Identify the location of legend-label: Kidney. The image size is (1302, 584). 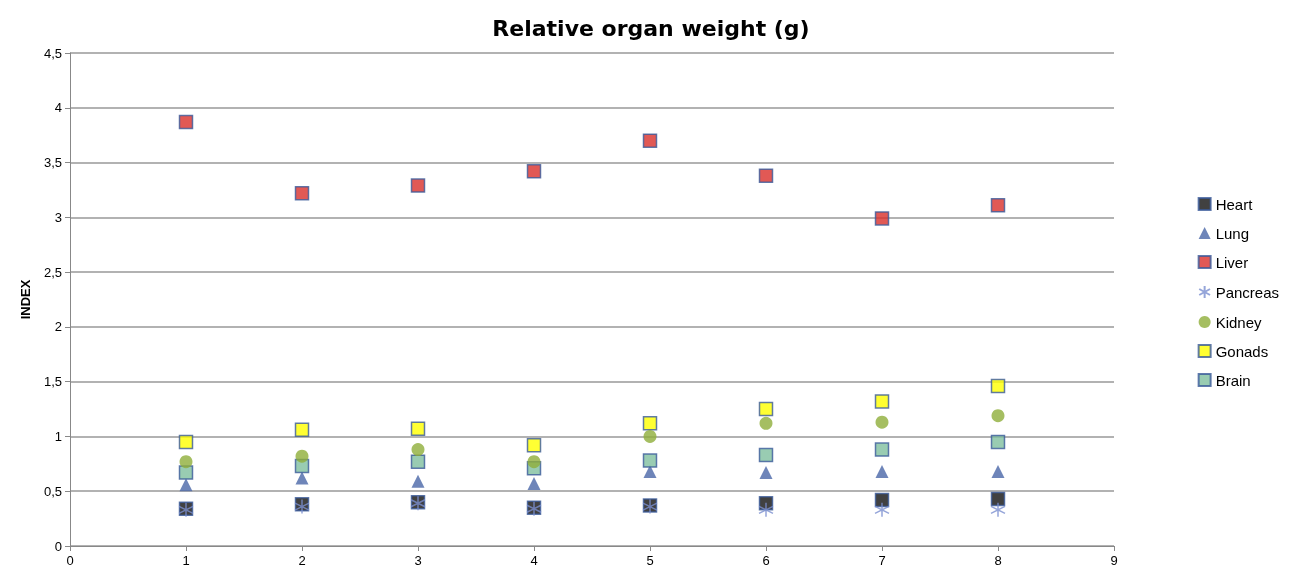
(1238, 322).